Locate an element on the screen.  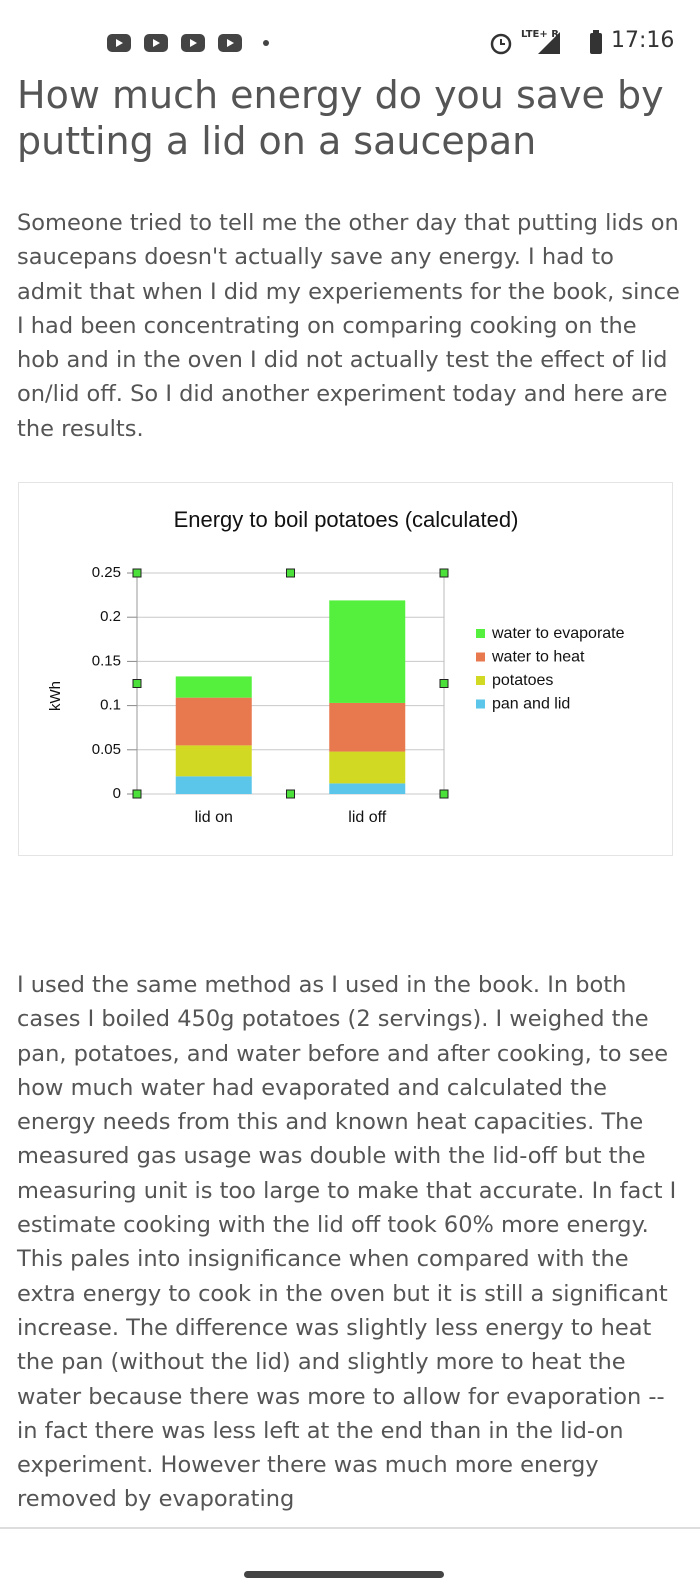
system-icons is located at coordinates (546, 42).